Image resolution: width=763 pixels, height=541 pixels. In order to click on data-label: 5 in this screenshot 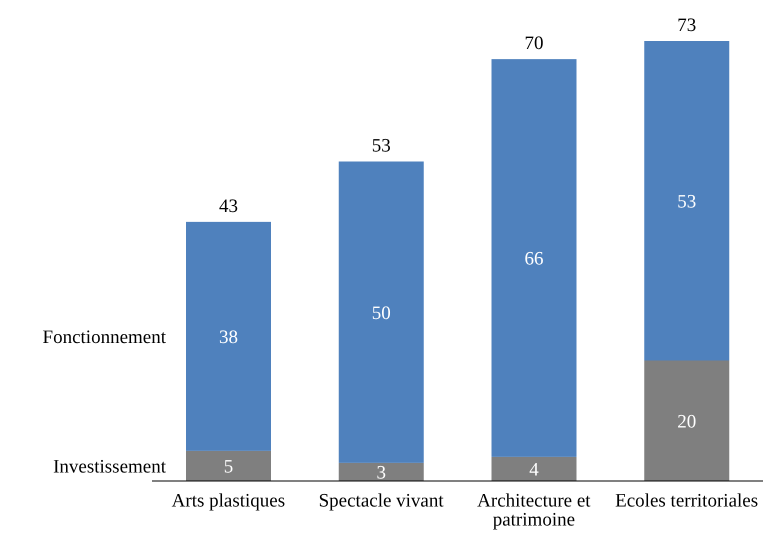, I will do `click(229, 467)`.